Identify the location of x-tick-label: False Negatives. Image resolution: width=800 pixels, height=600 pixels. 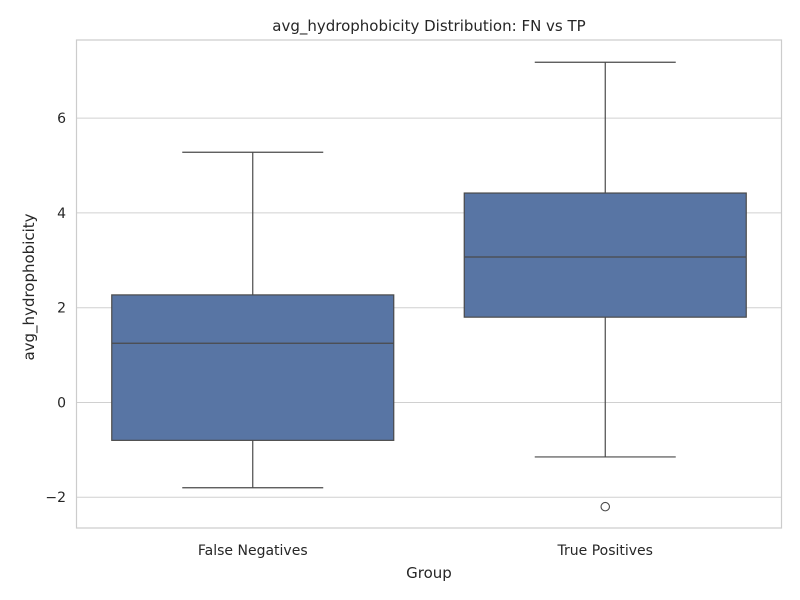
(253, 551).